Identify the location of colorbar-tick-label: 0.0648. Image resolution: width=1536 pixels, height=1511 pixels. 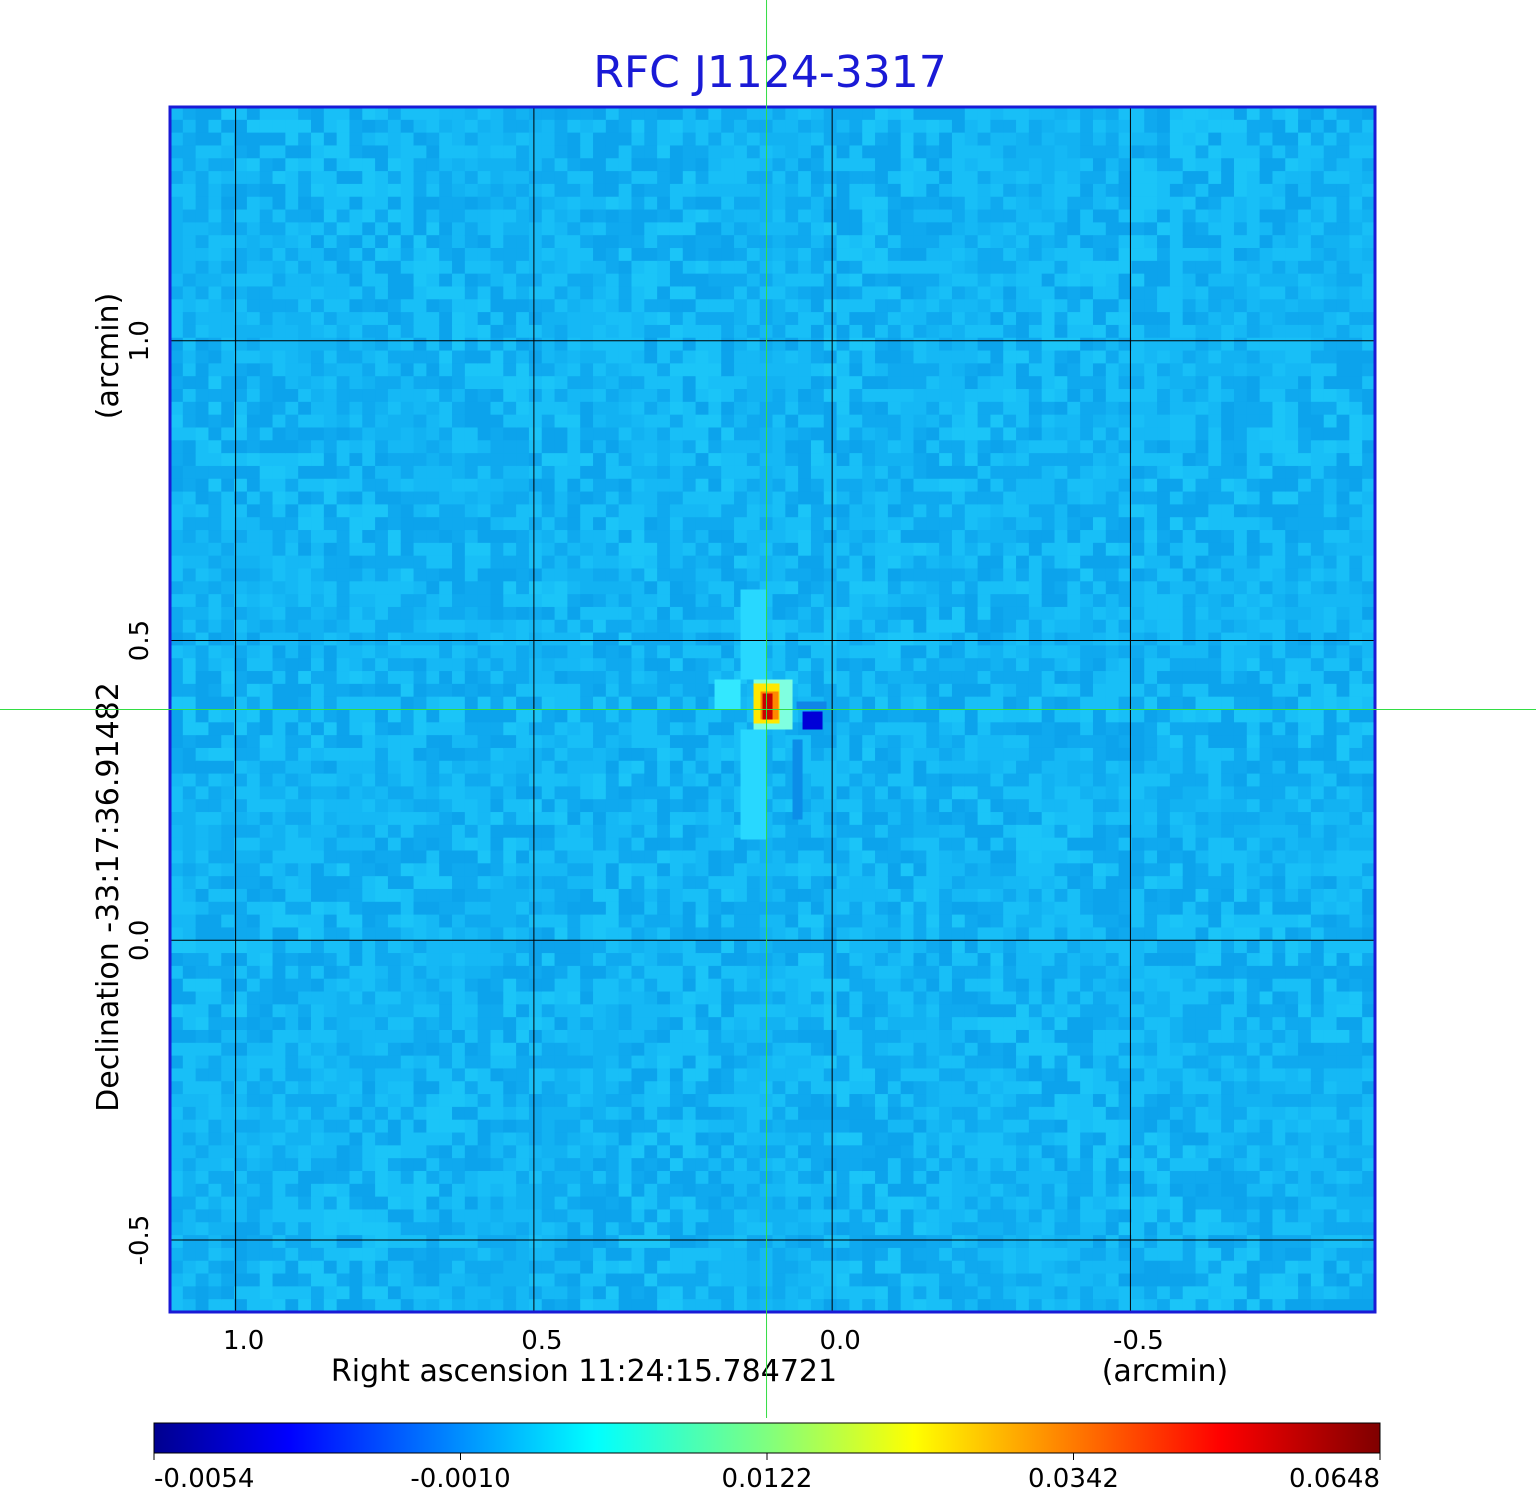
(1334, 1479).